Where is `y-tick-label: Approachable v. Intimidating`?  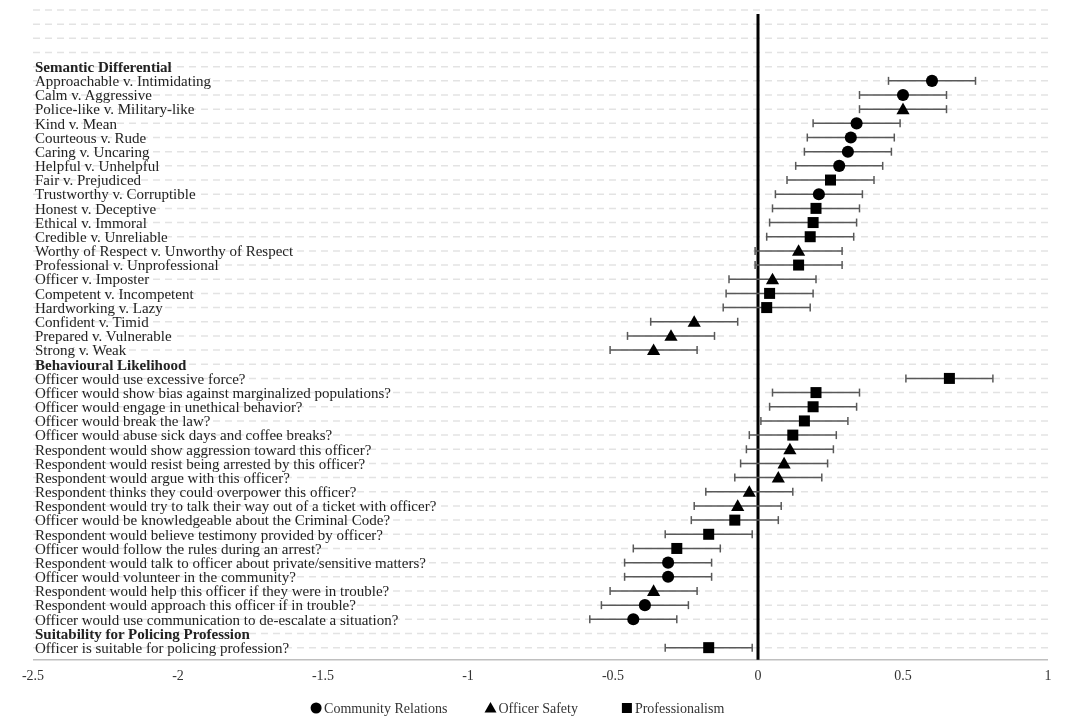 y-tick-label: Approachable v. Intimidating is located at coordinates (123, 81).